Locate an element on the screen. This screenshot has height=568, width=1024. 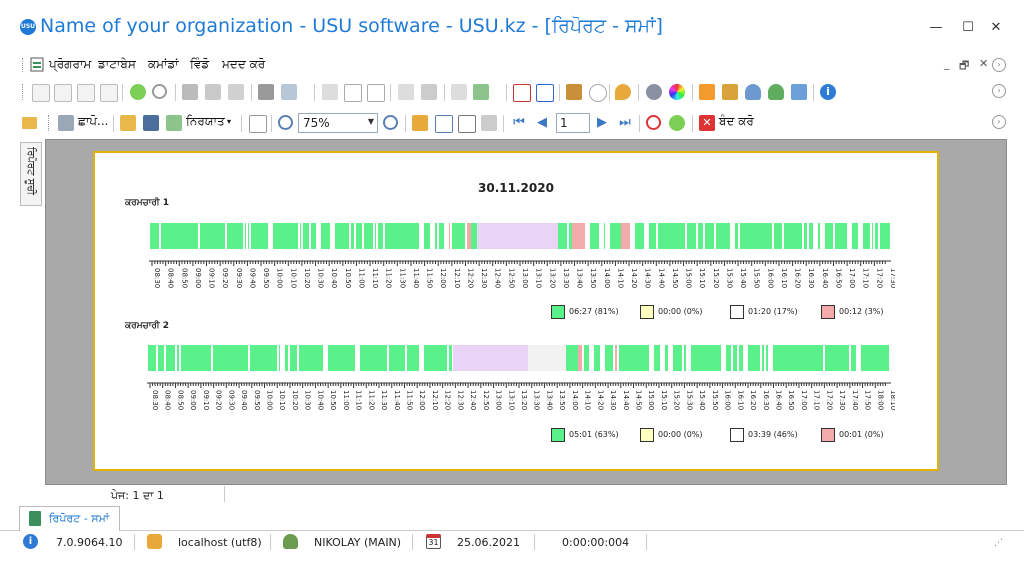
expand-icon is located at coordinates (376, 93).